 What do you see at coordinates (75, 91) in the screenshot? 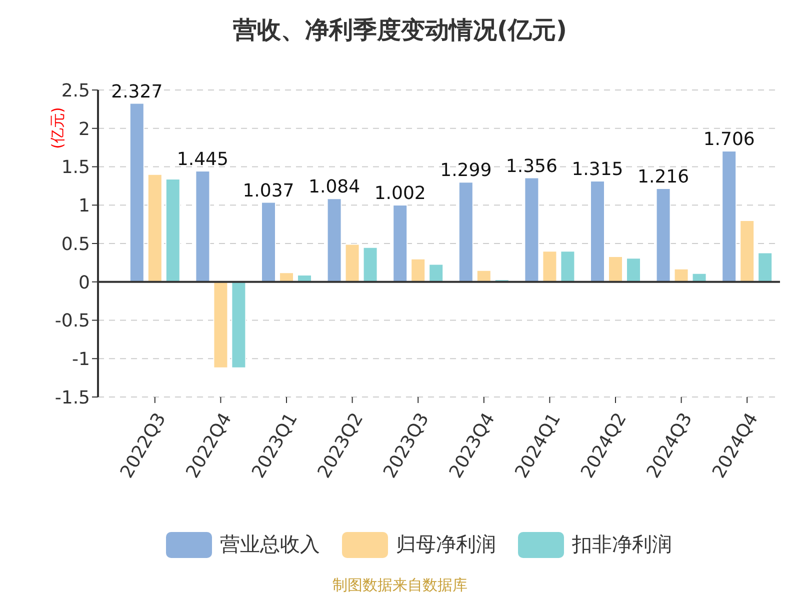
I see `y-tick-label: 2.5` at bounding box center [75, 91].